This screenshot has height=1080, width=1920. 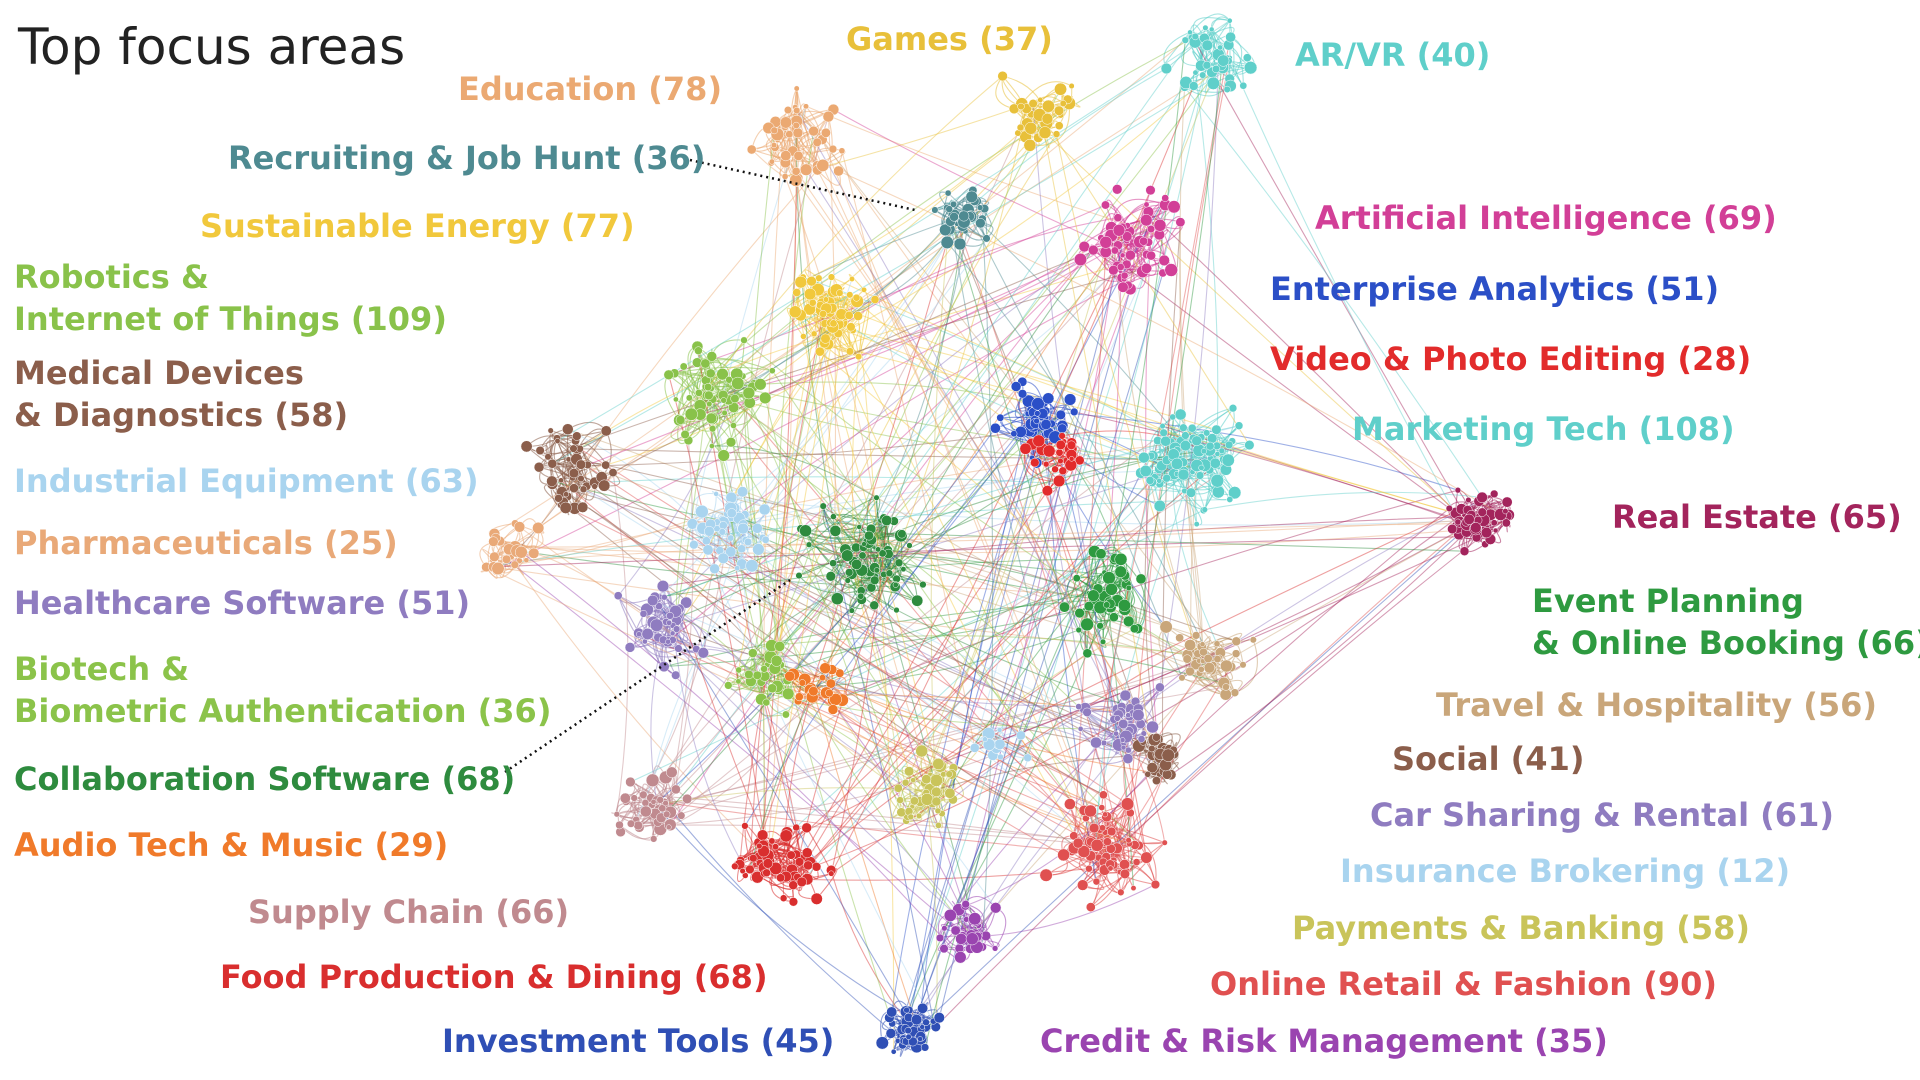 What do you see at coordinates (417, 226) in the screenshot?
I see `label-sustainable: Sustainable Energy (77)` at bounding box center [417, 226].